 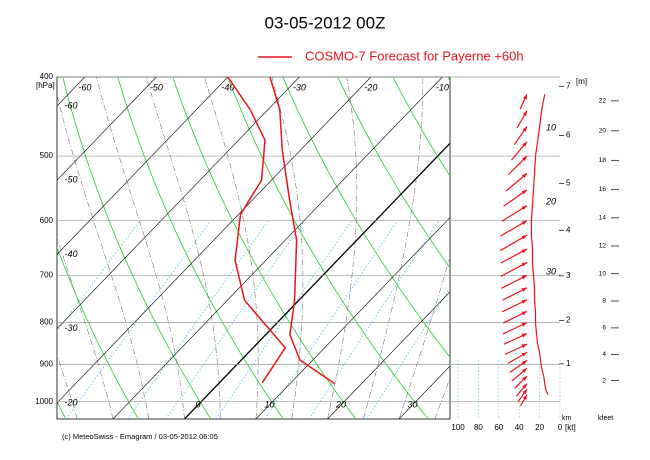 I want to click on kfeet-tick-label: 6, so click(x=604, y=328).